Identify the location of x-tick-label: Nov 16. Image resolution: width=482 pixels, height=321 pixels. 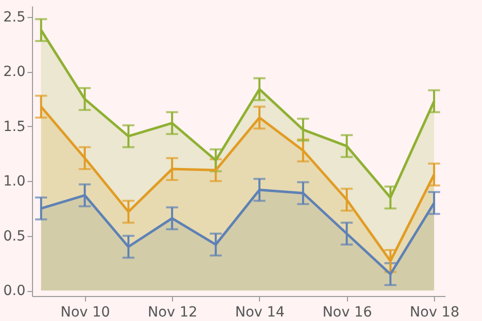
(347, 312).